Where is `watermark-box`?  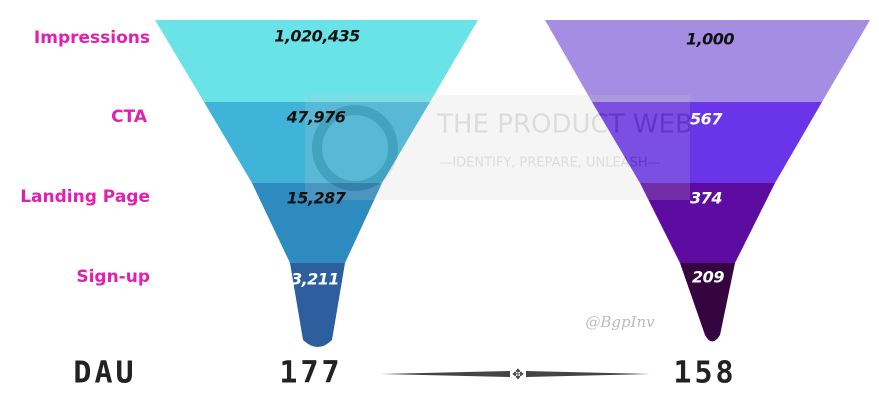 watermark-box is located at coordinates (497, 147).